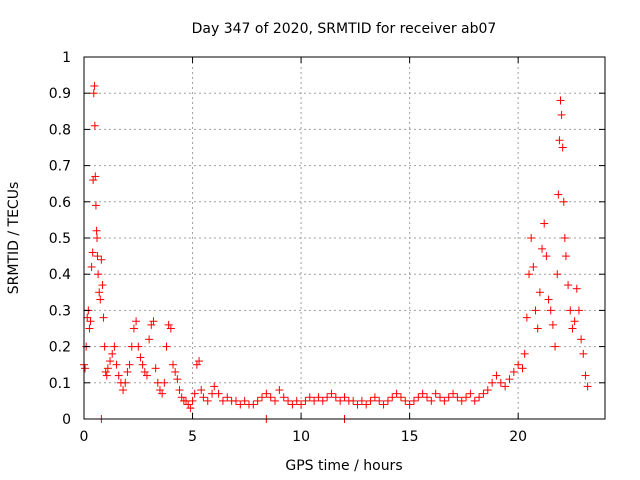 The width and height of the screenshot is (640, 480). I want to click on y-tick-label: 0, so click(66, 420).